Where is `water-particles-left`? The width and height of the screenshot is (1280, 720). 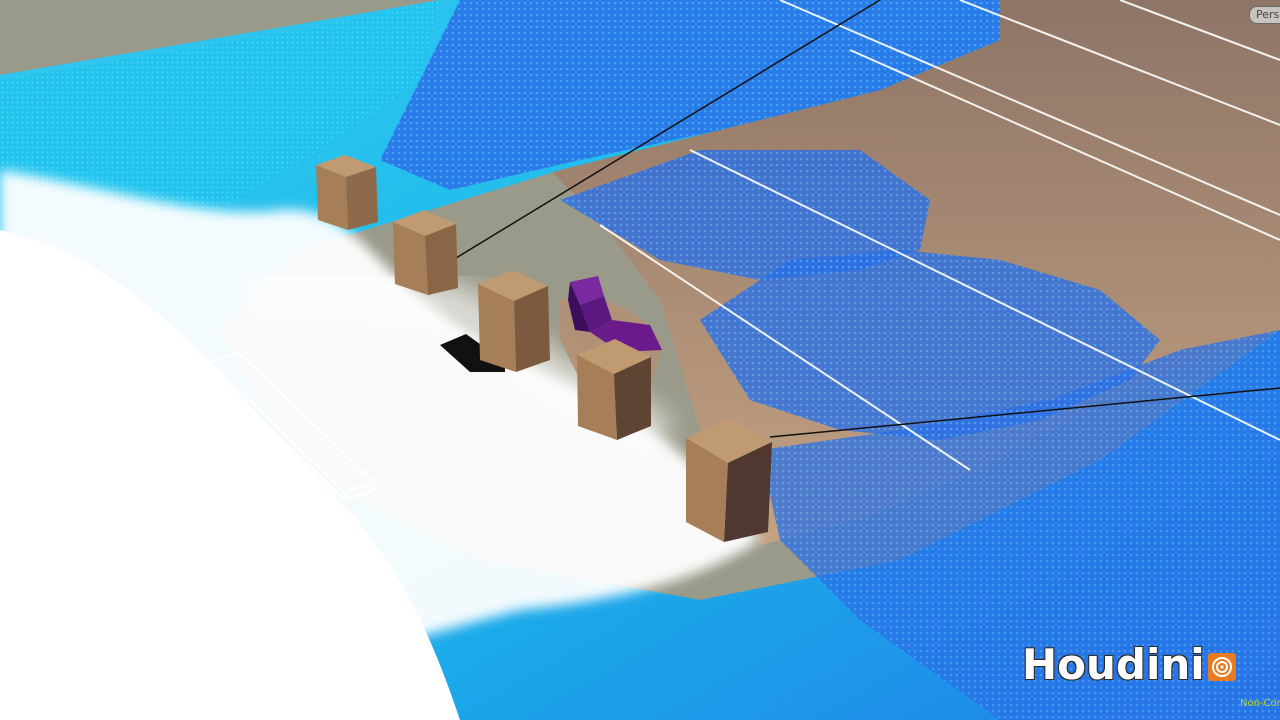
water-particles-left is located at coordinates (220, 110).